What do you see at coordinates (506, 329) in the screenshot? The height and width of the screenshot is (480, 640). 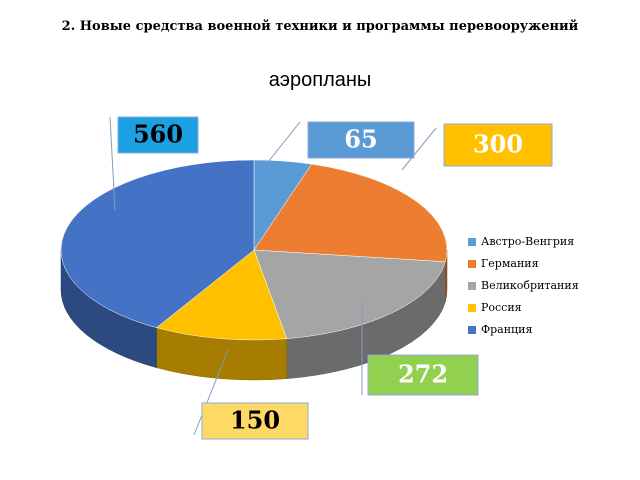 I see `legend-label: Франция` at bounding box center [506, 329].